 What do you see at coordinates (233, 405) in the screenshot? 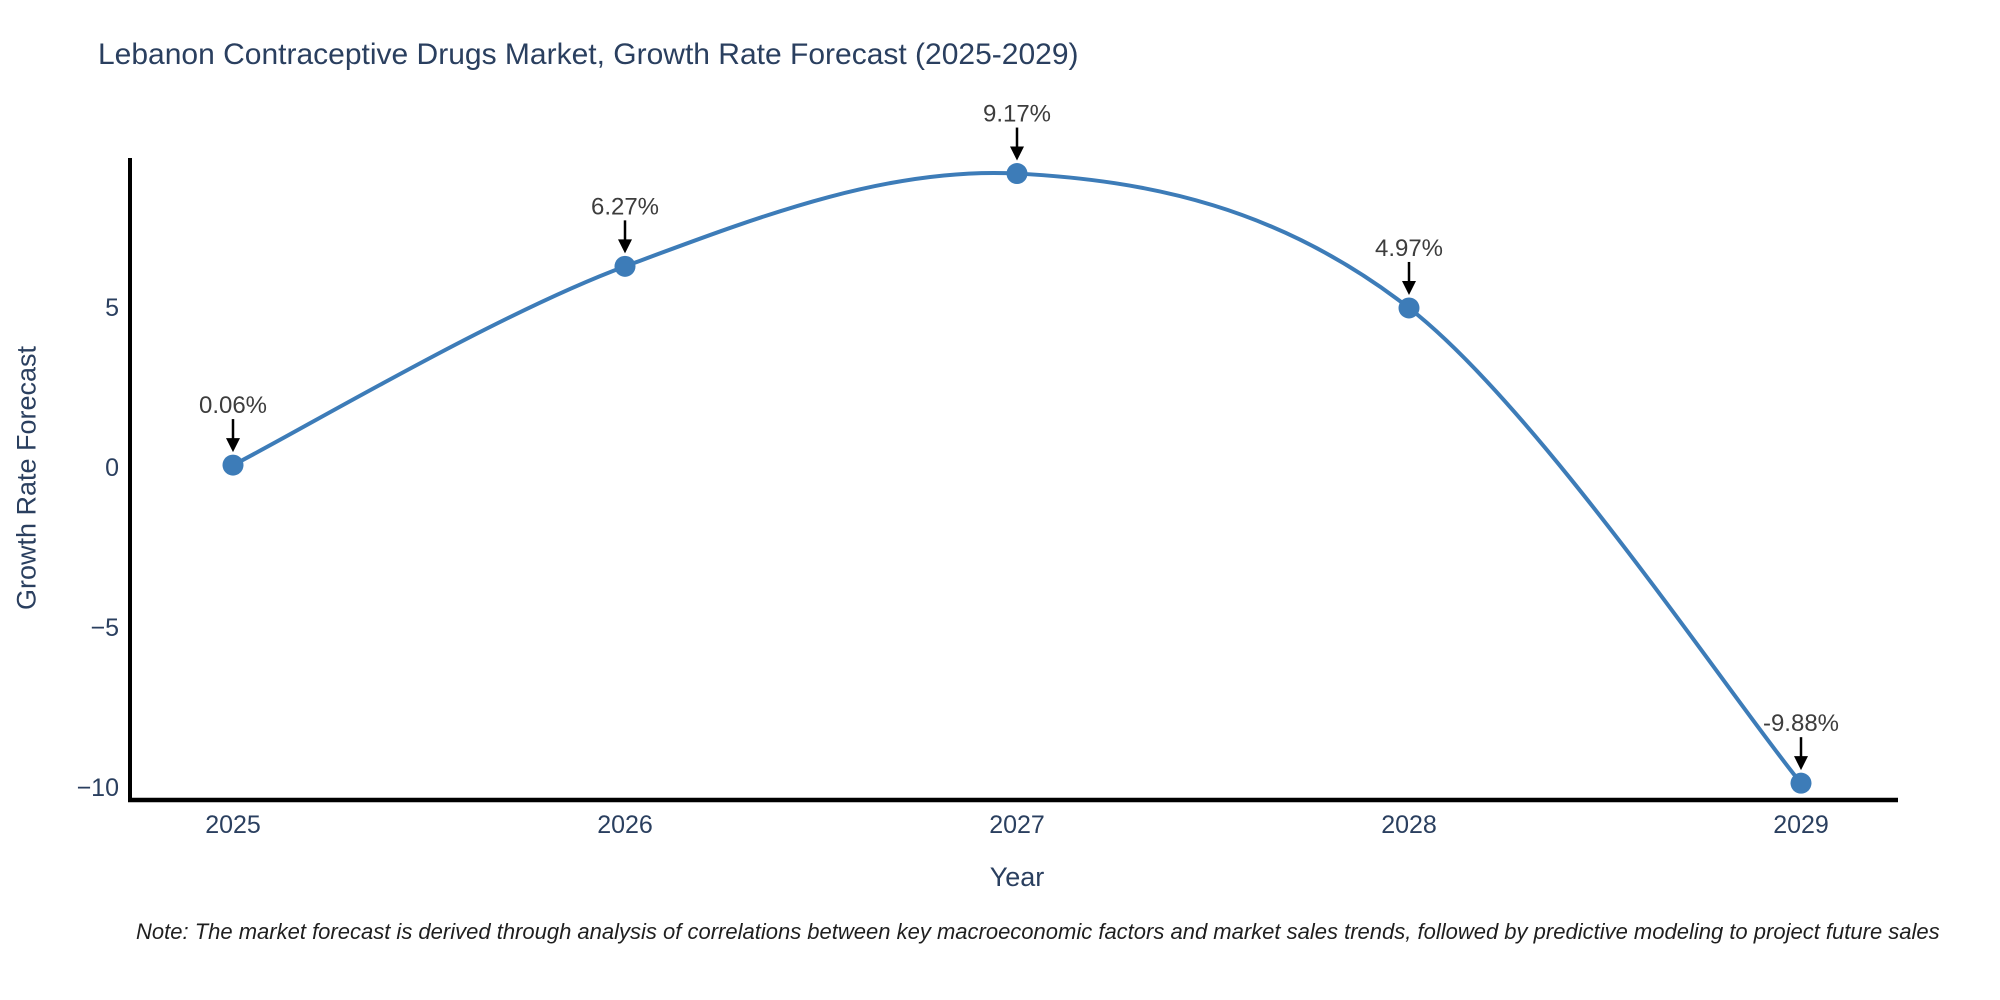
I see `point-annotation-label: 0.06%` at bounding box center [233, 405].